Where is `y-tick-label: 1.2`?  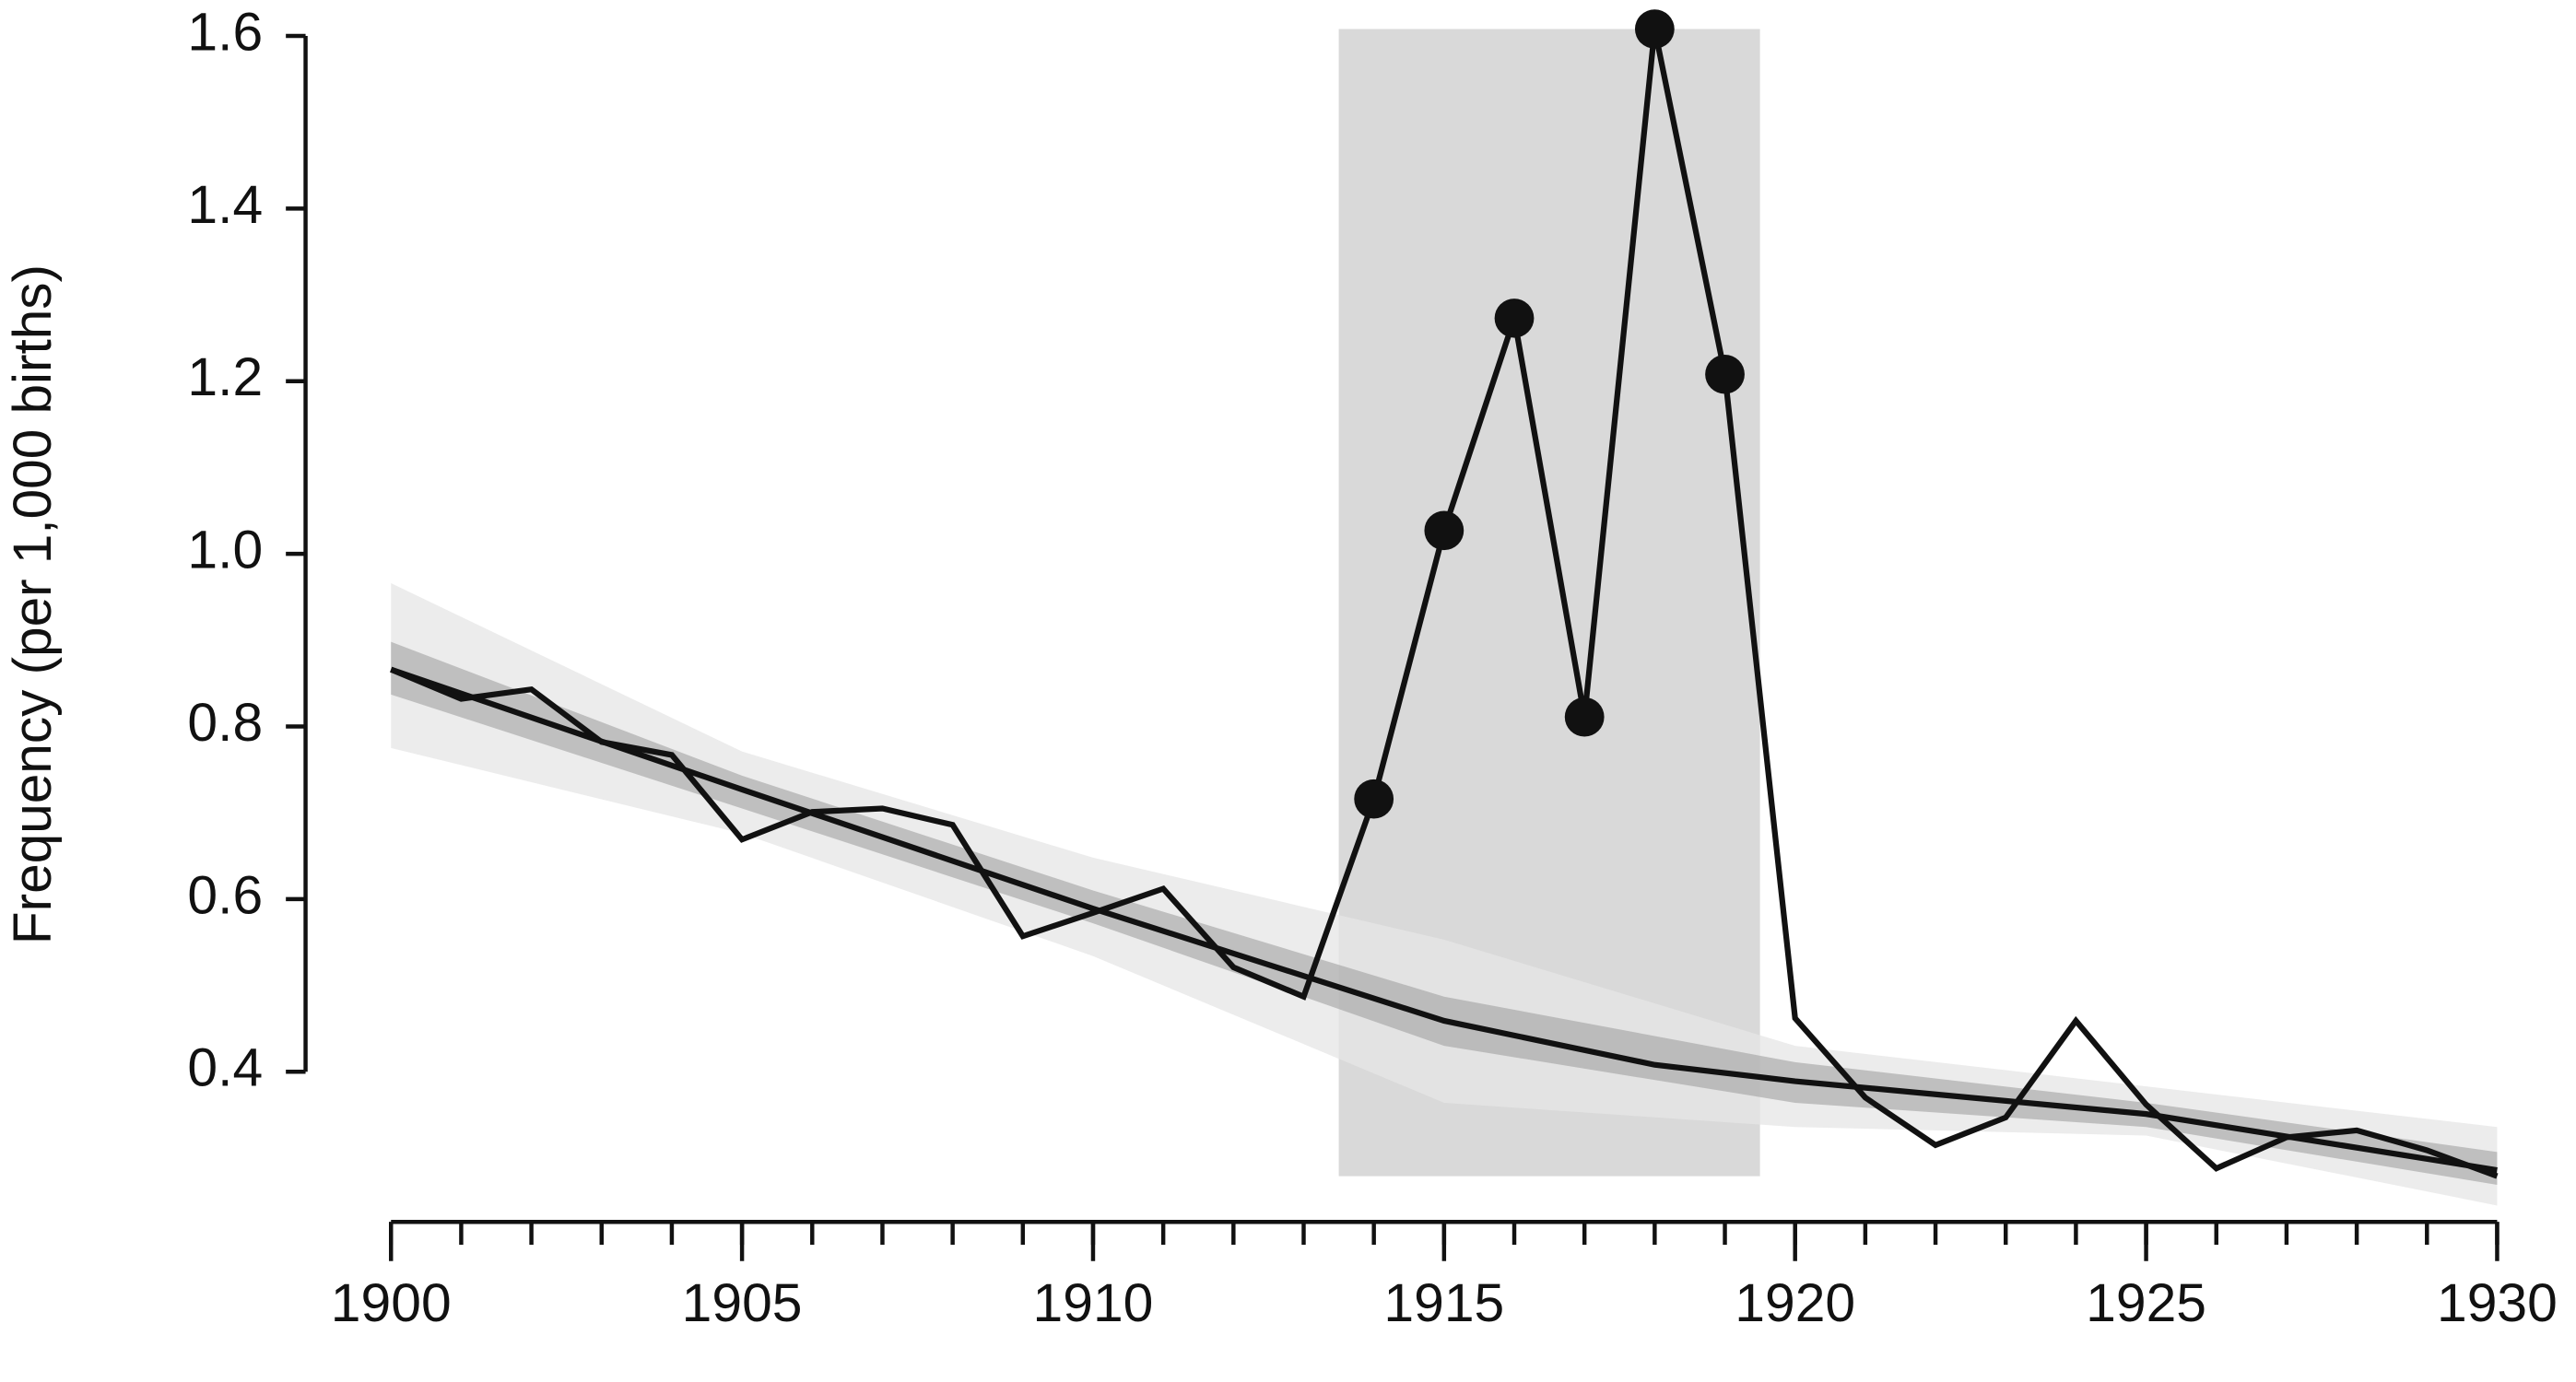
y-tick-label: 1.2 is located at coordinates (225, 377).